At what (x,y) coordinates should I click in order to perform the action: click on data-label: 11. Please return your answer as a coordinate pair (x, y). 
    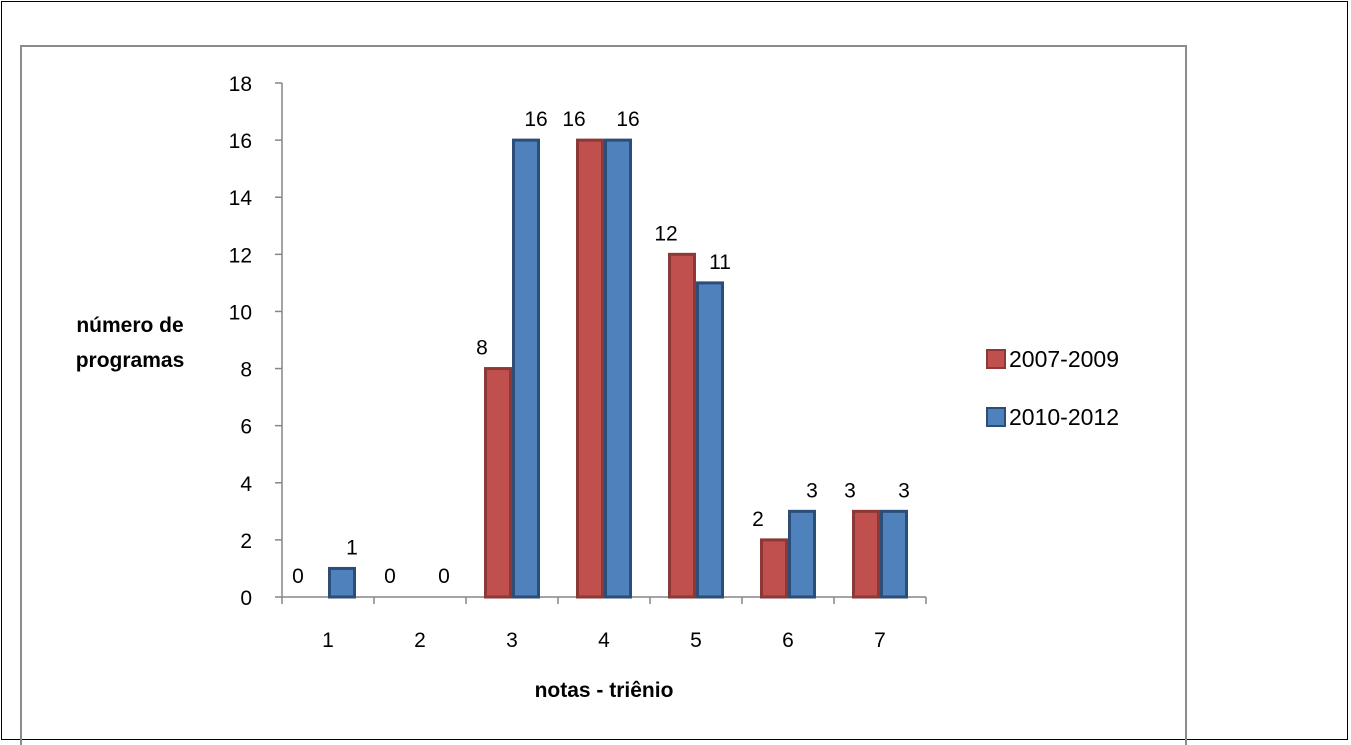
    Looking at the image, I should click on (720, 262).